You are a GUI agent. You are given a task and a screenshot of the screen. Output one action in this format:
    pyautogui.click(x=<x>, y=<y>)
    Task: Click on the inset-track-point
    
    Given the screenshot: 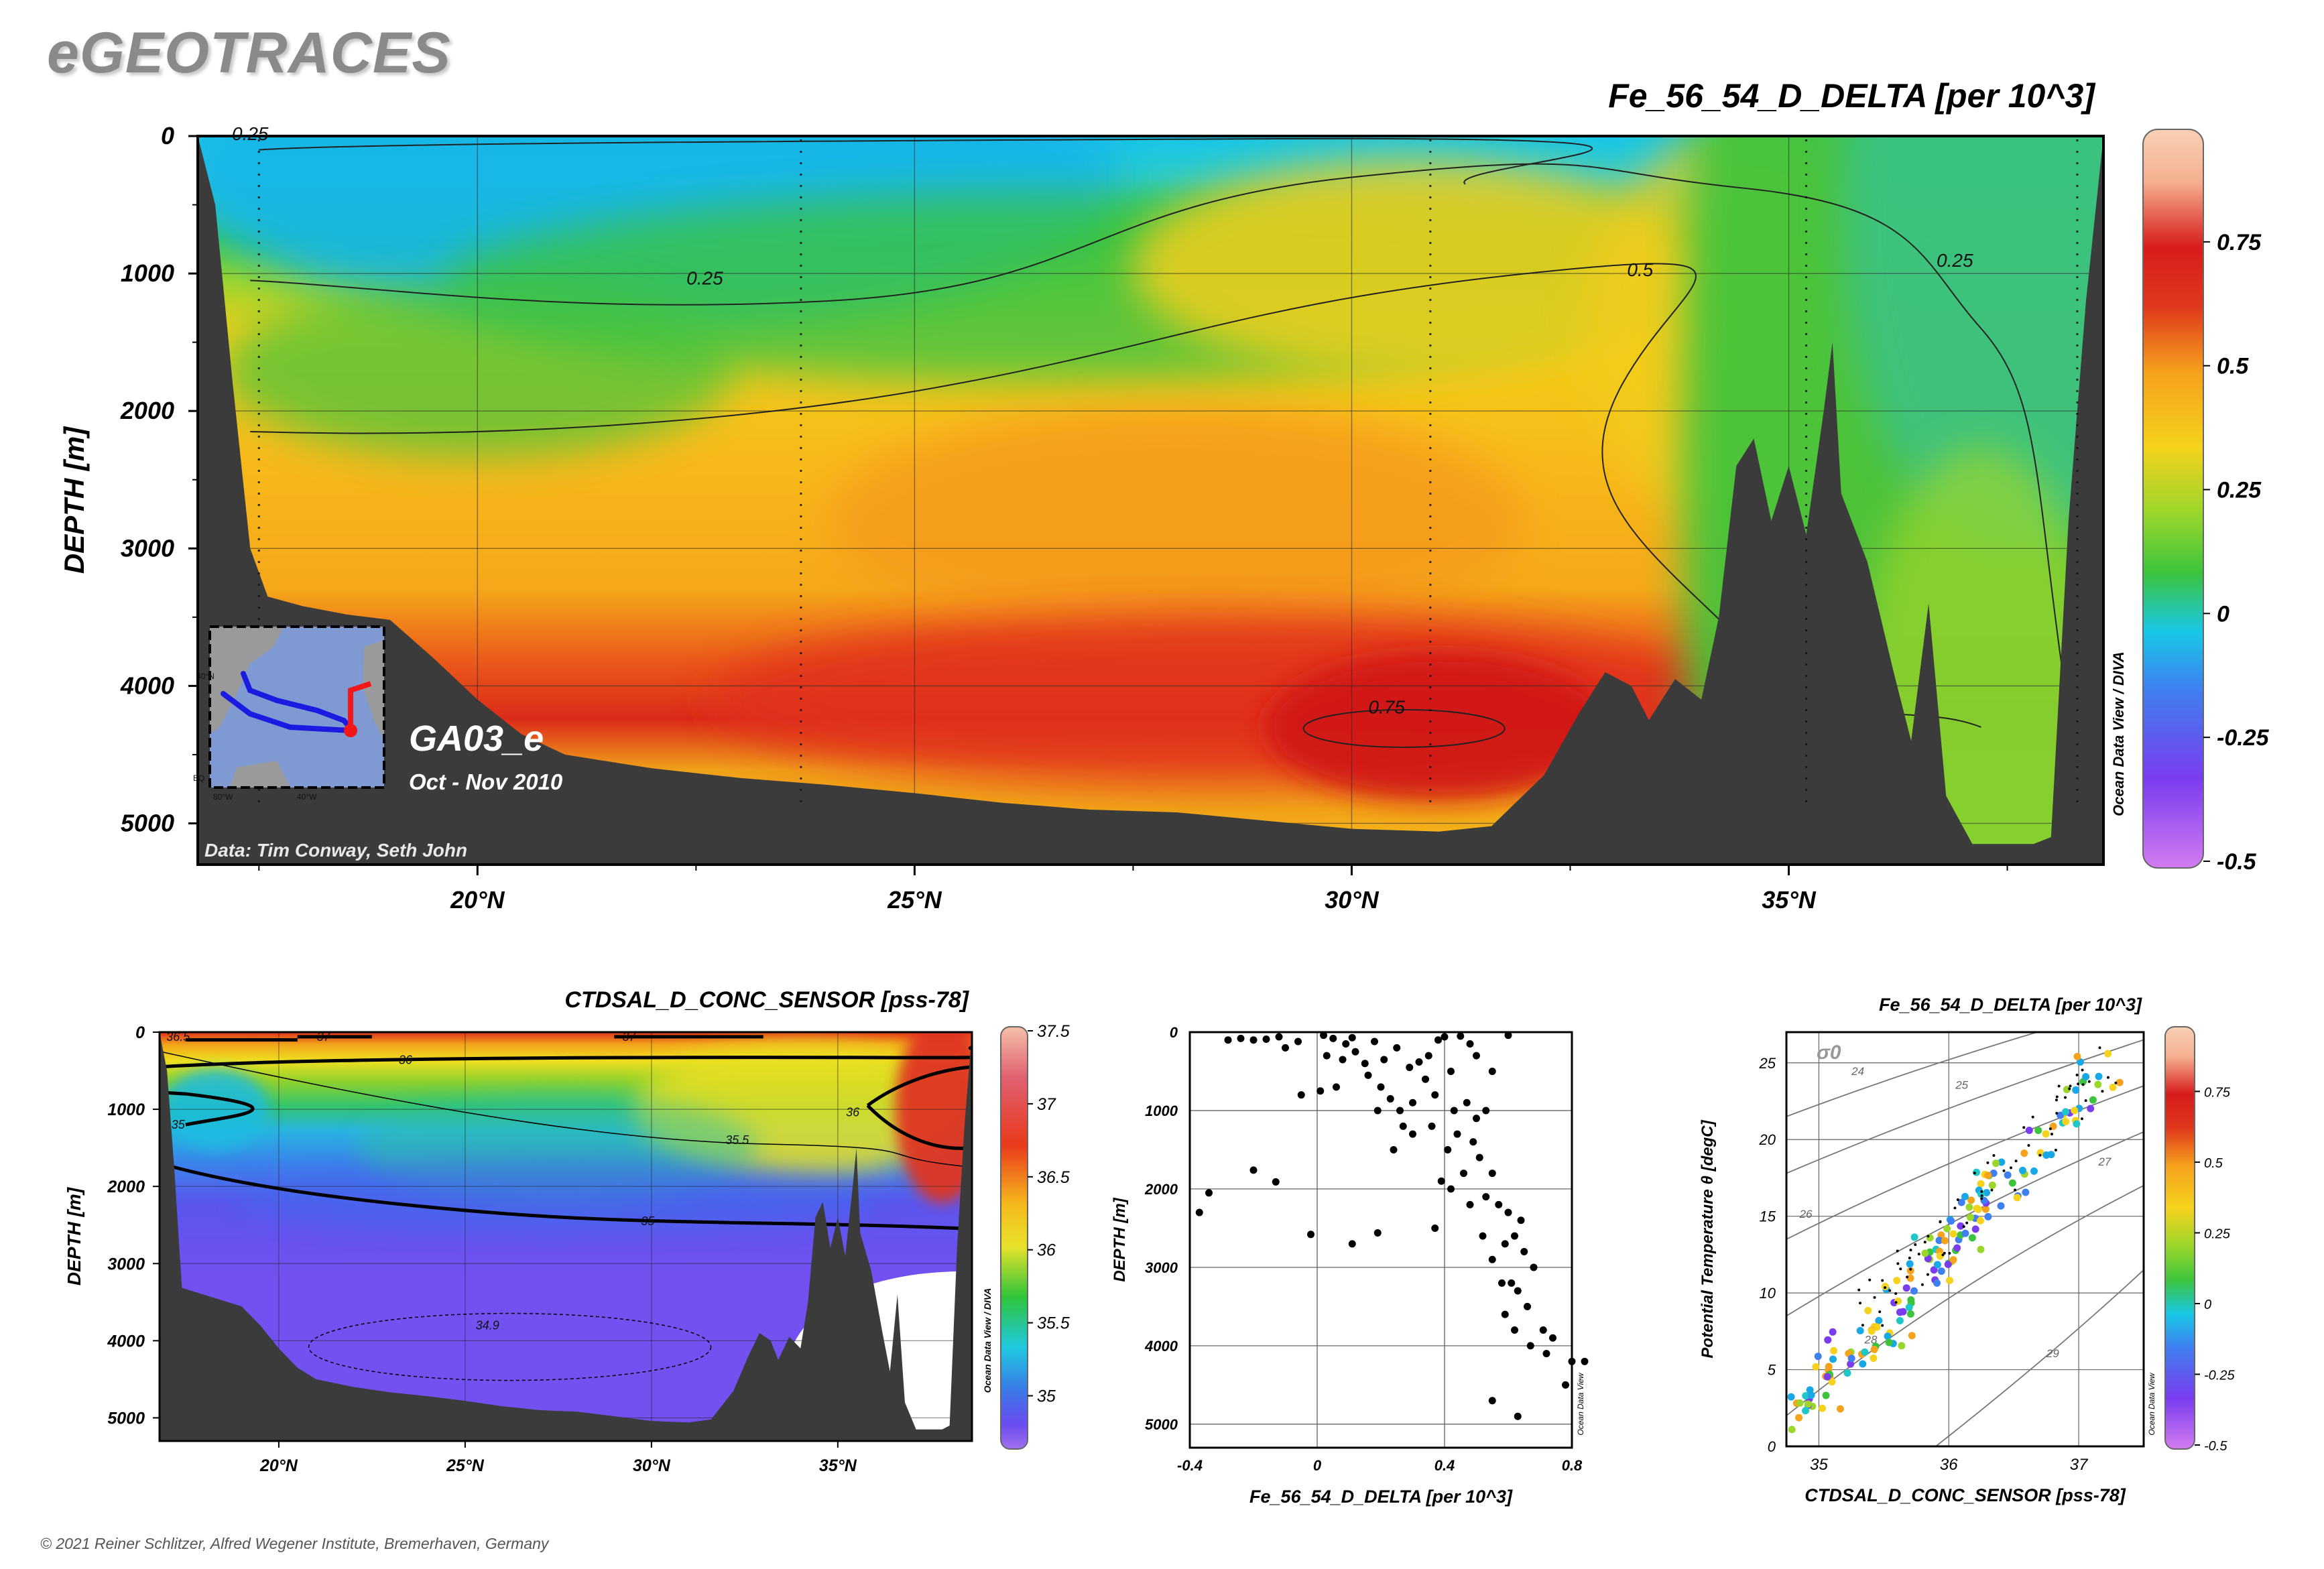 What is the action you would take?
    pyautogui.click(x=350, y=731)
    